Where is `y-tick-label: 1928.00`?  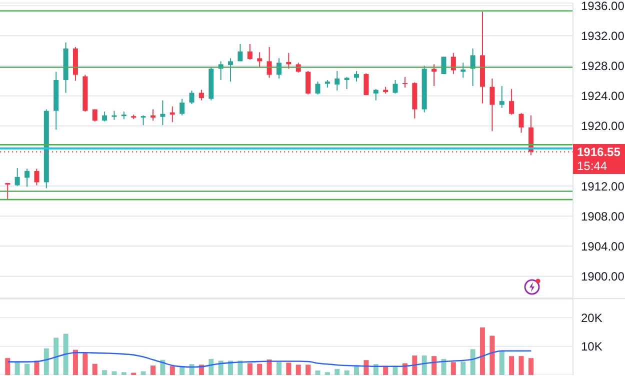
y-tick-label: 1928.00 is located at coordinates (603, 66).